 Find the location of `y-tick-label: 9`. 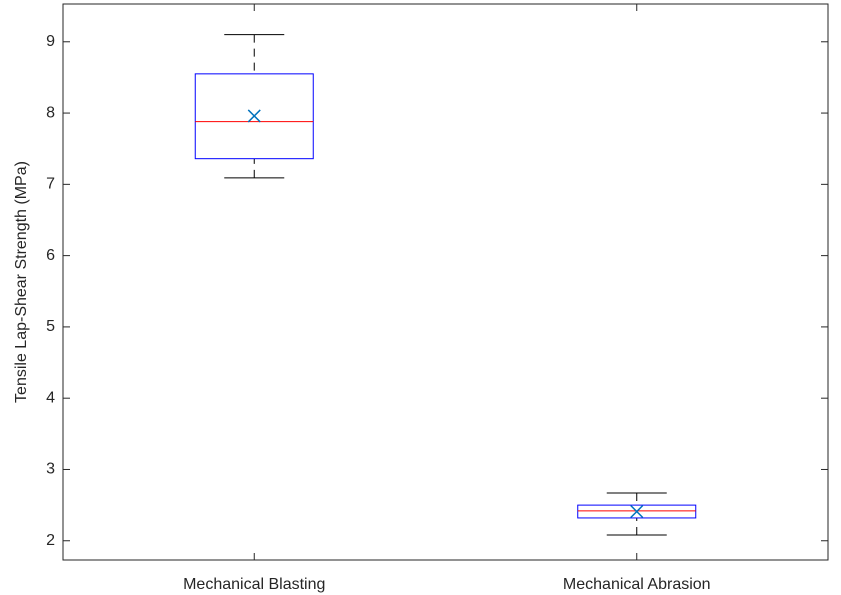

y-tick-label: 9 is located at coordinates (50, 41).